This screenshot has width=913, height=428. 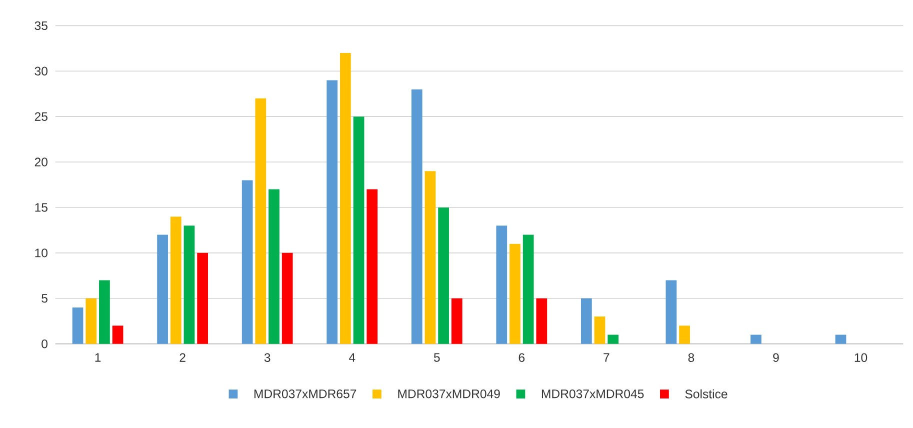 What do you see at coordinates (305, 394) in the screenshot?
I see `legend-label: MDR037xMDR657` at bounding box center [305, 394].